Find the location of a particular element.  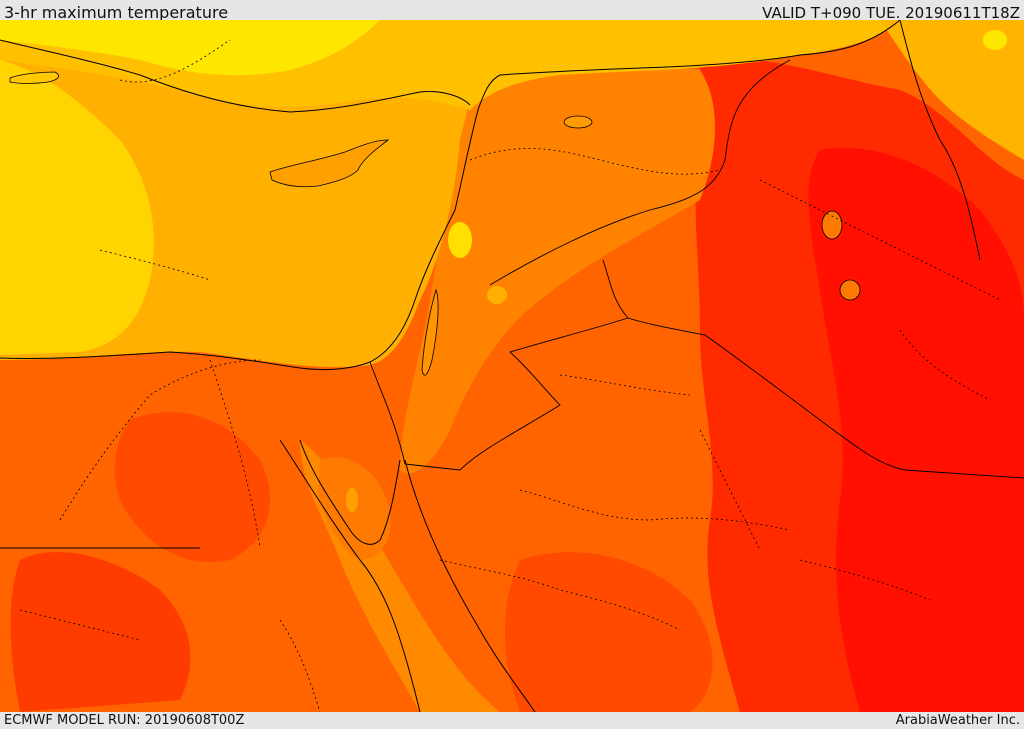

hot-patch-egypt is located at coordinates (100, 631).